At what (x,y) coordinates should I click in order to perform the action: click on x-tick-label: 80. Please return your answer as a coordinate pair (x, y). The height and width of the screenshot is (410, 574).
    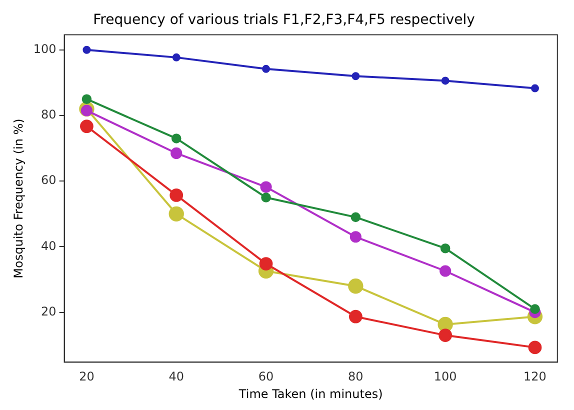
    Looking at the image, I should click on (356, 377).